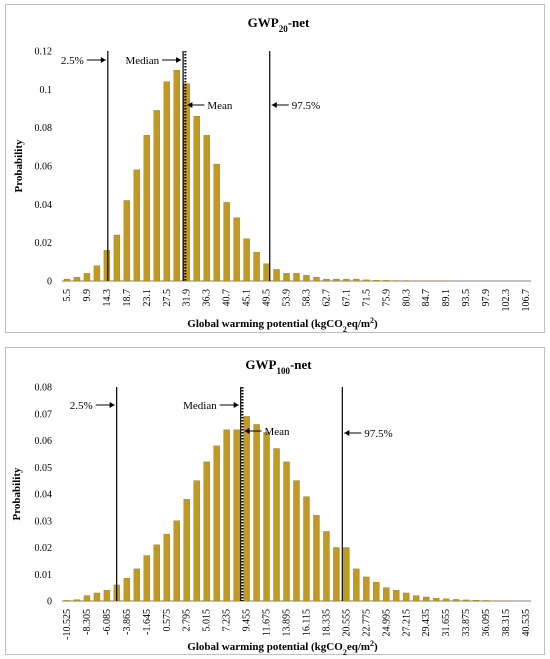 The width and height of the screenshot is (550, 659). I want to click on x-tick-label: 29.435, so click(426, 623).